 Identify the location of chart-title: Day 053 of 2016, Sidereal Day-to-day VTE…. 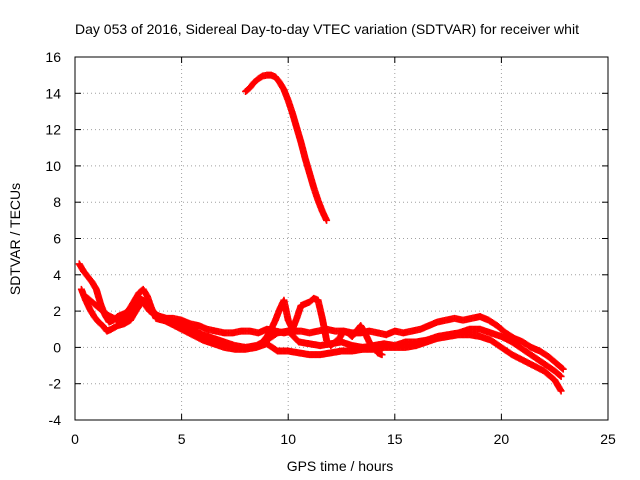
(327, 29).